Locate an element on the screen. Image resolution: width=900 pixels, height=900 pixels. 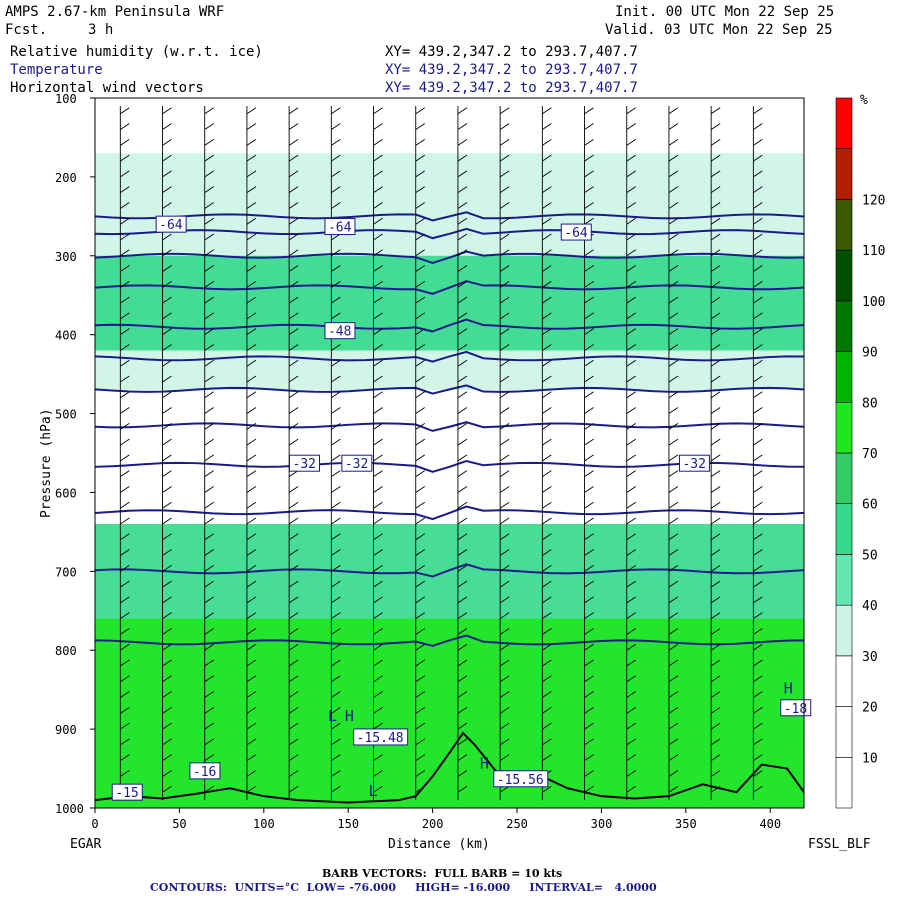
colorbar-tick-50: 50 is located at coordinates (870, 555).